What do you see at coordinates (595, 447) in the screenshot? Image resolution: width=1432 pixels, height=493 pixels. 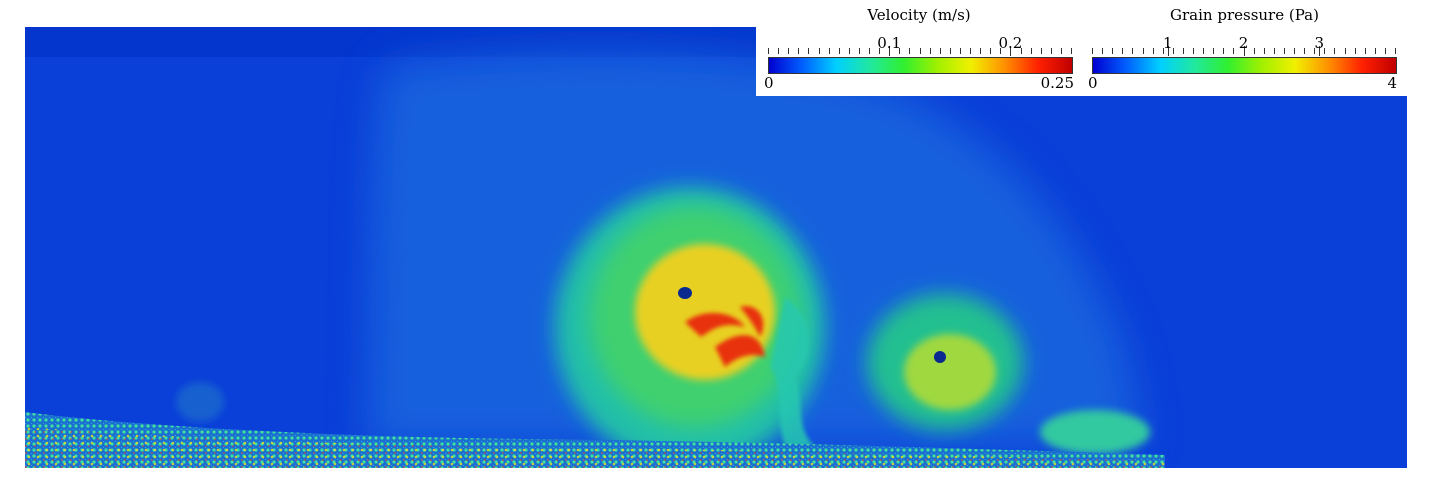 I see `grain-bed-speckles` at bounding box center [595, 447].